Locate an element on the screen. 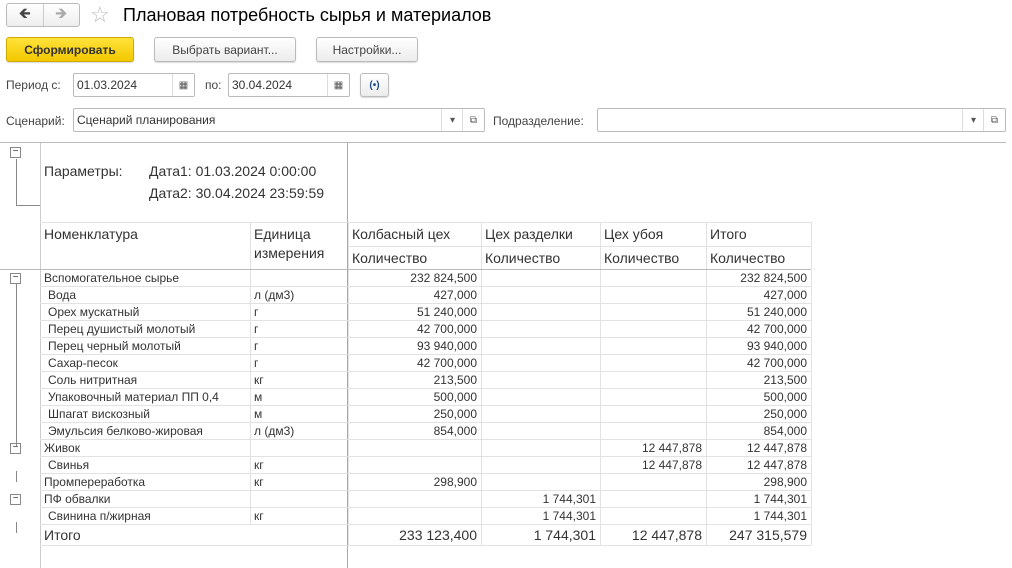  forward-button: 🡺 is located at coordinates (61, 15).